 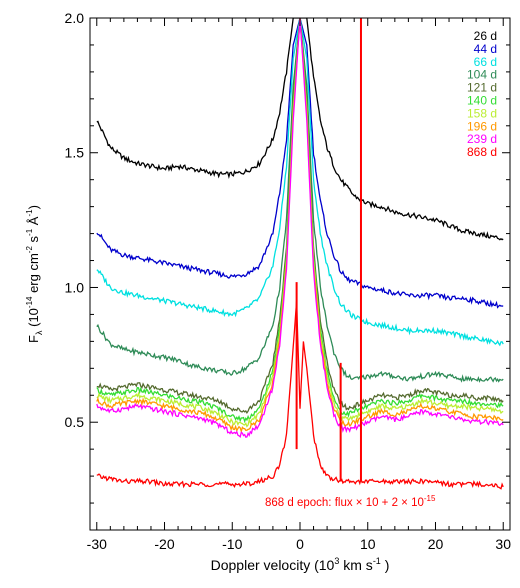 I want to click on xlabel-sup: 3, so click(x=336, y=561).